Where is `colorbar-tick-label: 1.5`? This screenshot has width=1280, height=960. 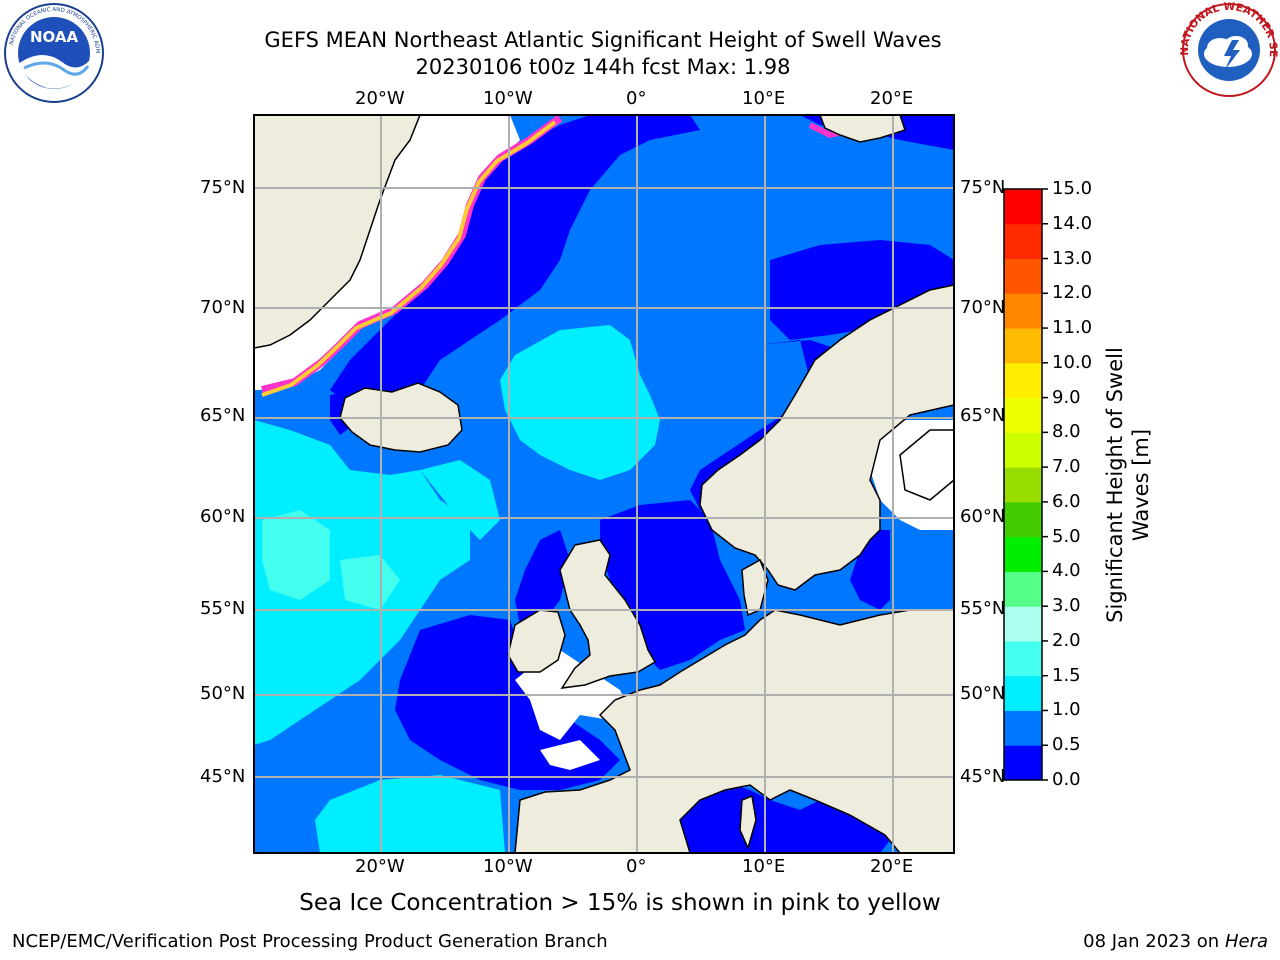
colorbar-tick-label: 1.5 is located at coordinates (1066, 675).